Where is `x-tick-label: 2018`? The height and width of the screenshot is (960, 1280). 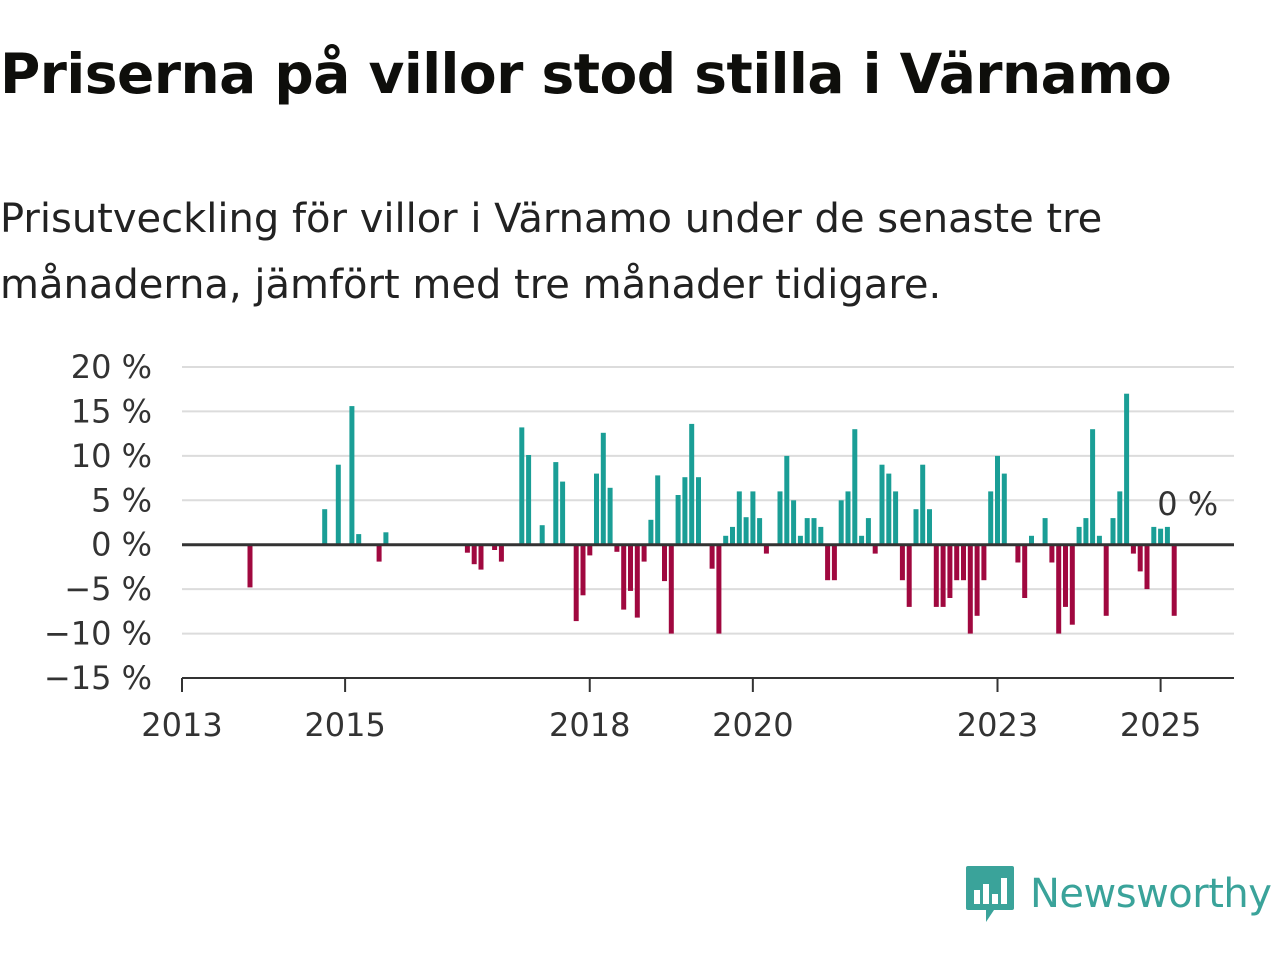
x-tick-label: 2018 is located at coordinates (589, 725).